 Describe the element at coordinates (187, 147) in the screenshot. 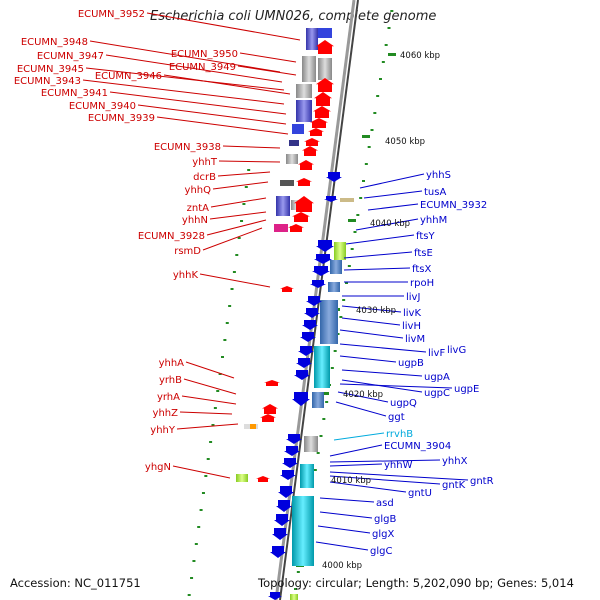

I see `gene-label: ECUMN_3938` at that location.